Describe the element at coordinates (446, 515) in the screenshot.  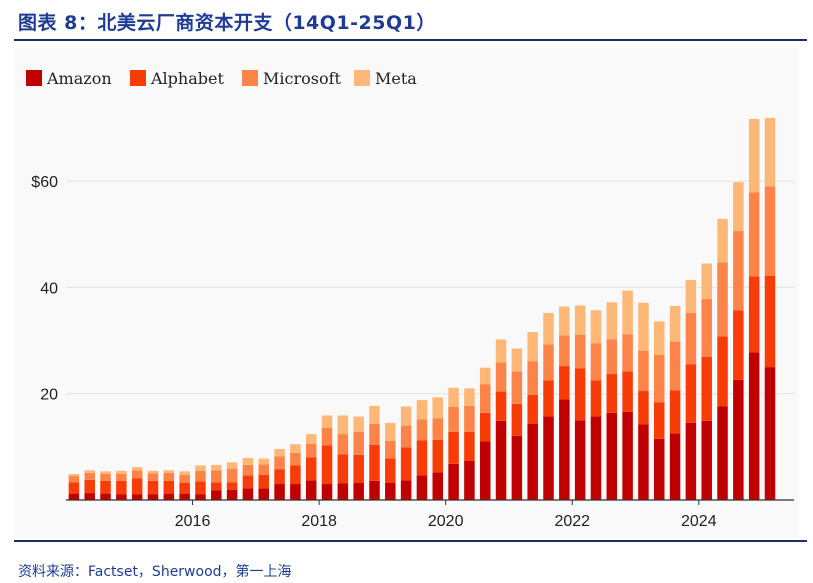
I see `x-tick-labels: 2016 2018 2020 2022 2024` at that location.